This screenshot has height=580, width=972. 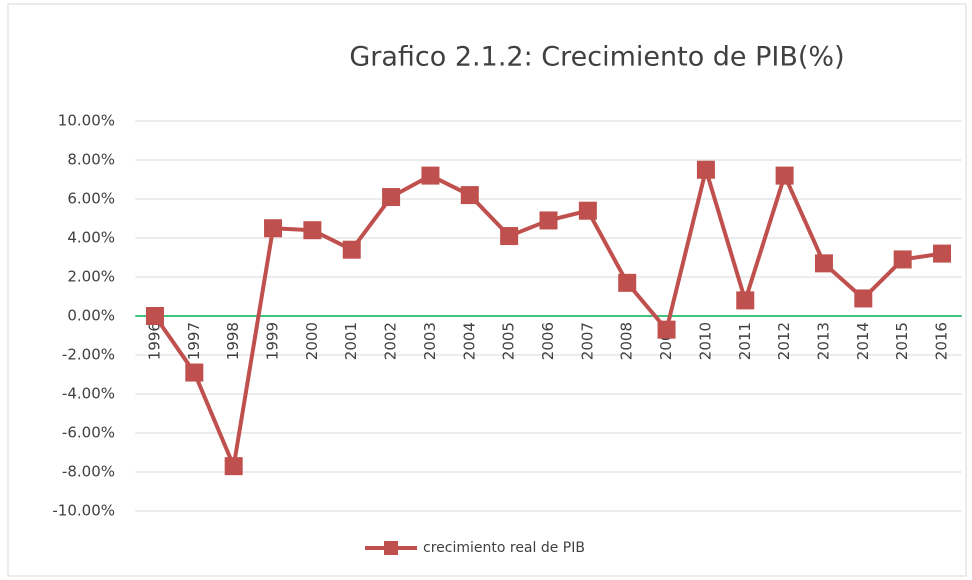 What do you see at coordinates (351, 341) in the screenshot?
I see `x-tick-label: 2001` at bounding box center [351, 341].